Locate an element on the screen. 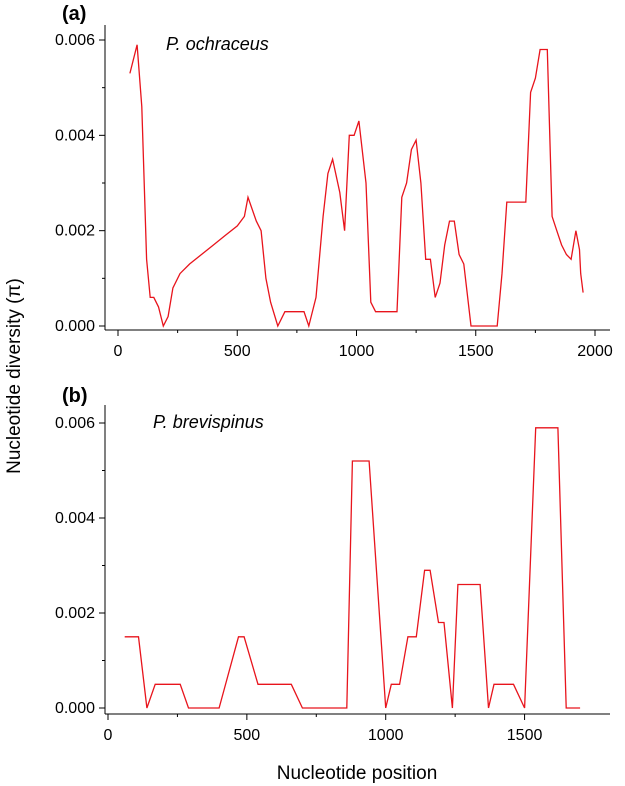 The image size is (625, 786). x-axis-title: Nucleotide position is located at coordinates (357, 773).